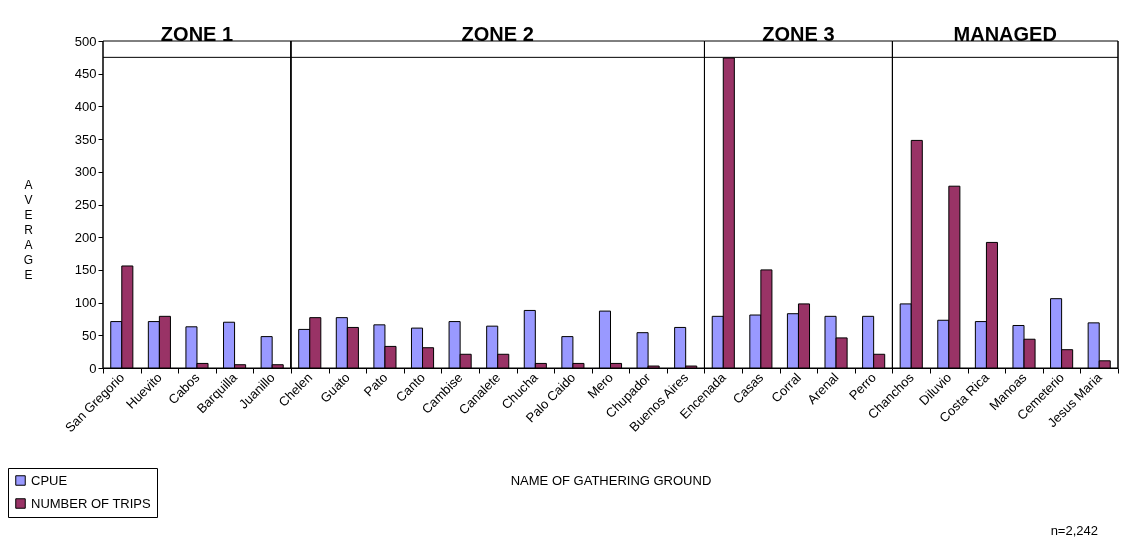  What do you see at coordinates (85, 74) in the screenshot?
I see `y-tick-label: 450` at bounding box center [85, 74].